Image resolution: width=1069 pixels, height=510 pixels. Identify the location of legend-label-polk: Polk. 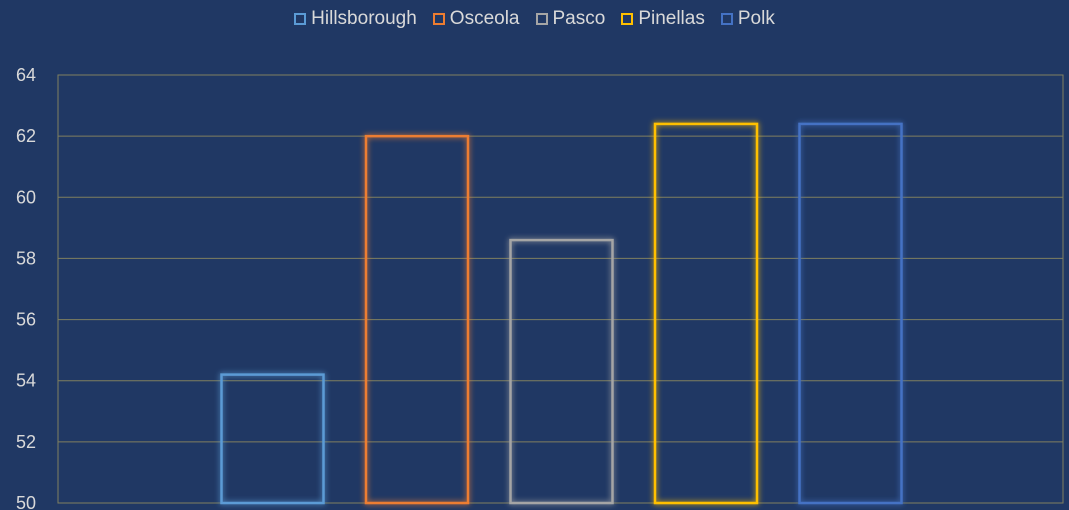
(756, 18).